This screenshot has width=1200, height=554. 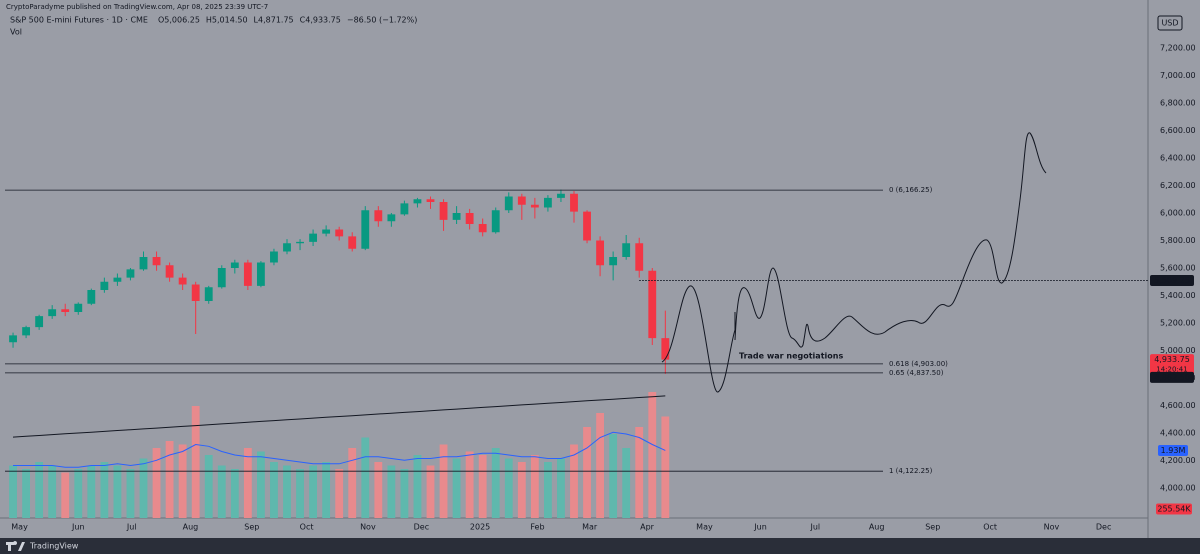 What do you see at coordinates (227, 20) in the screenshot?
I see `ohlc-value: H5,014.50` at bounding box center [227, 20].